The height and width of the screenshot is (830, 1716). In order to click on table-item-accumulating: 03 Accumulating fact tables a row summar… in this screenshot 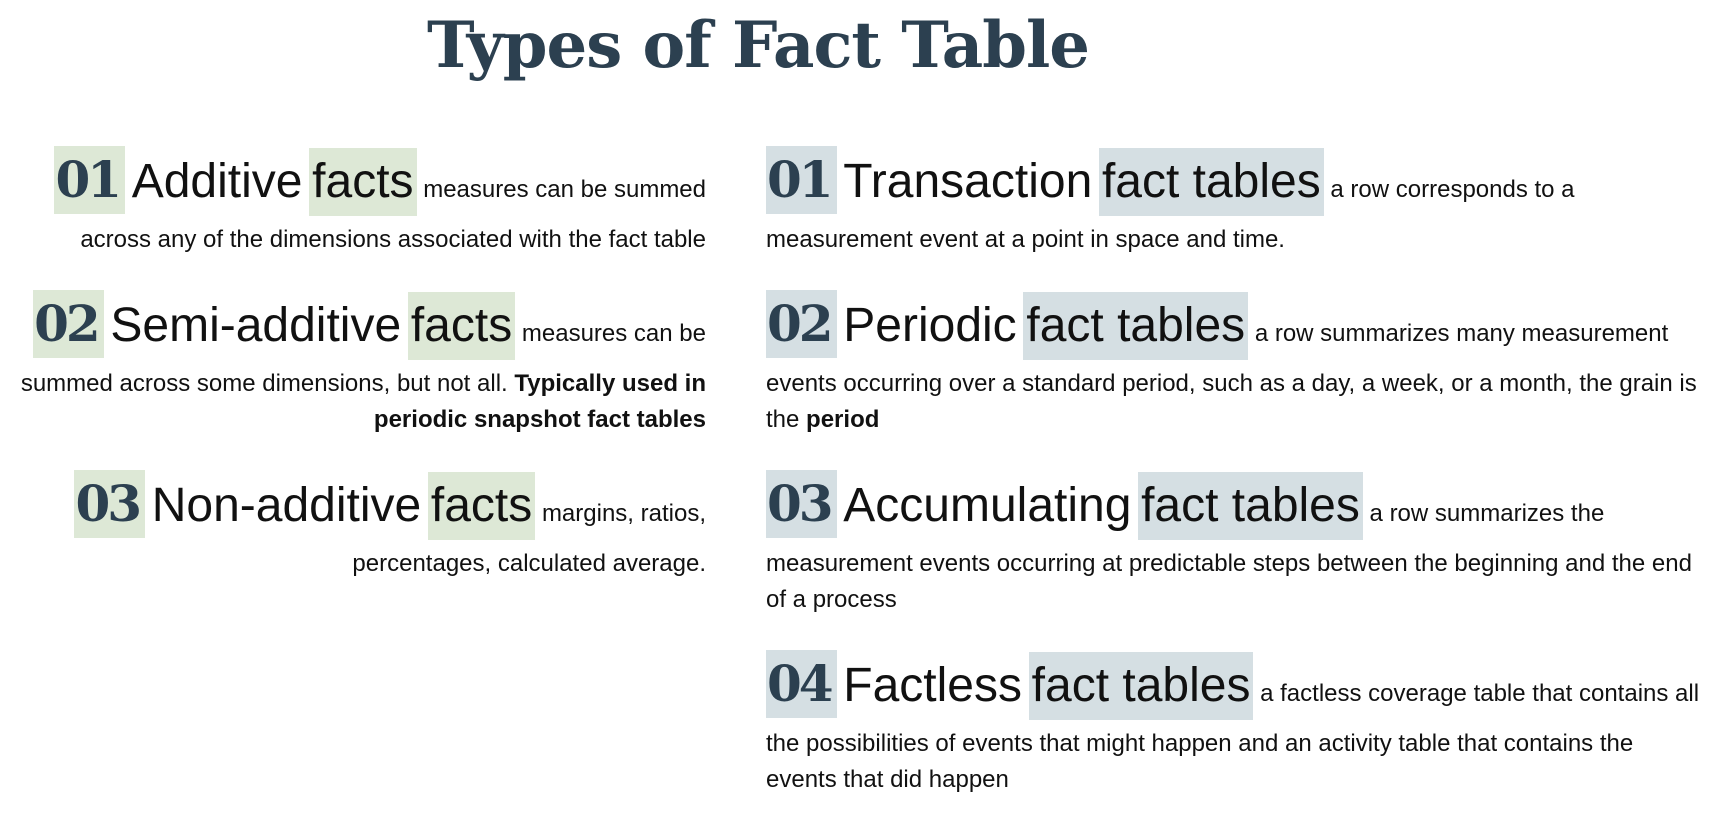, I will do `click(1238, 544)`.